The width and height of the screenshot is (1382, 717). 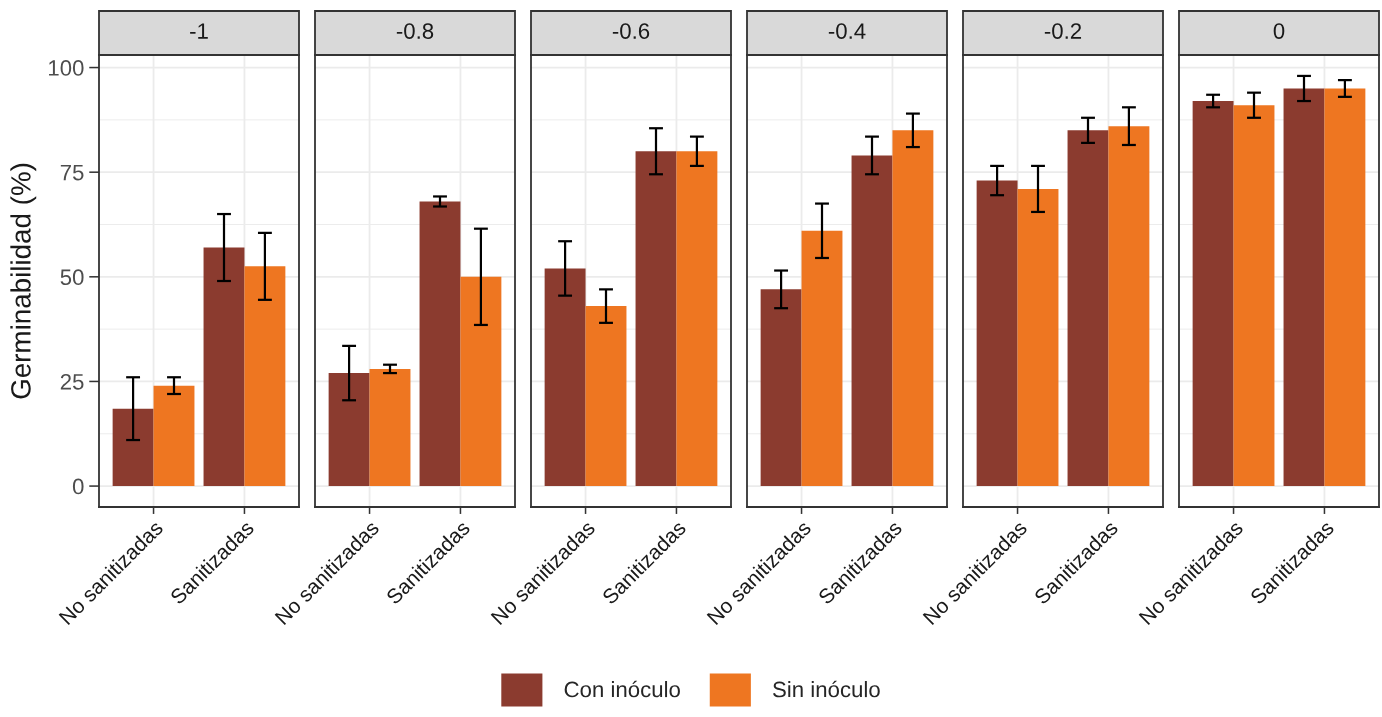 What do you see at coordinates (23, 281) in the screenshot?
I see `y-axis-title: Germinabilidad (%)` at bounding box center [23, 281].